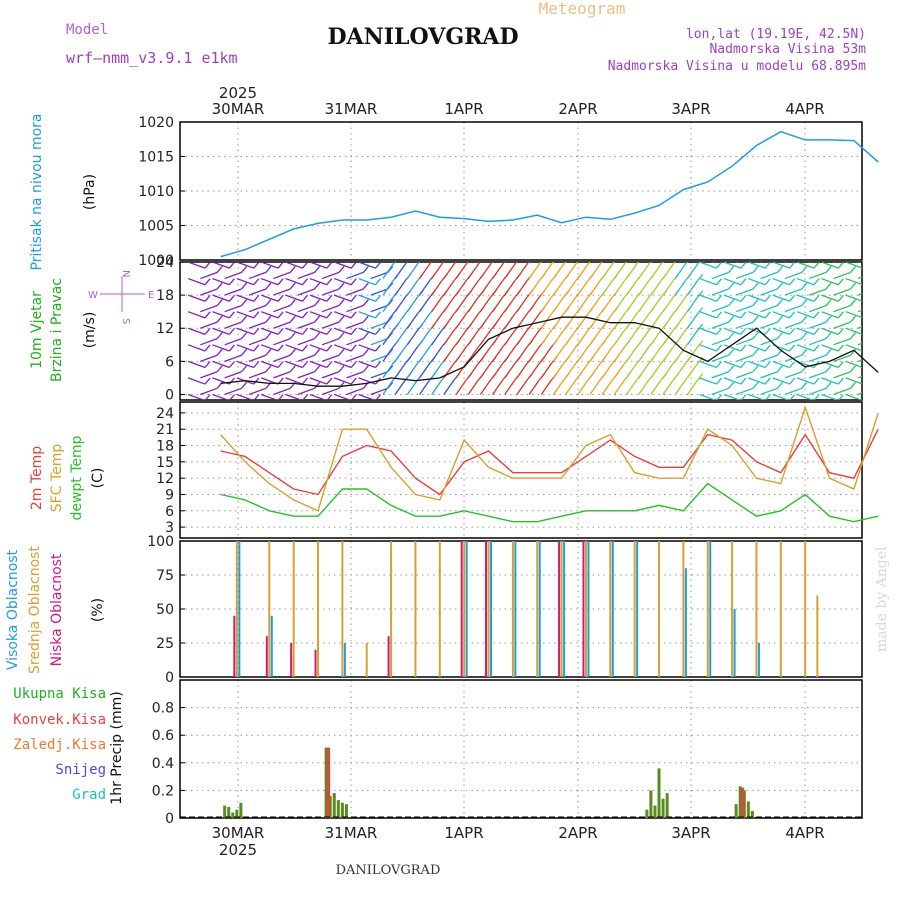 The image size is (900, 900). Describe the element at coordinates (35, 610) in the screenshot. I see `cloud-axis-label-mid: Srednja Oblacnost` at that location.